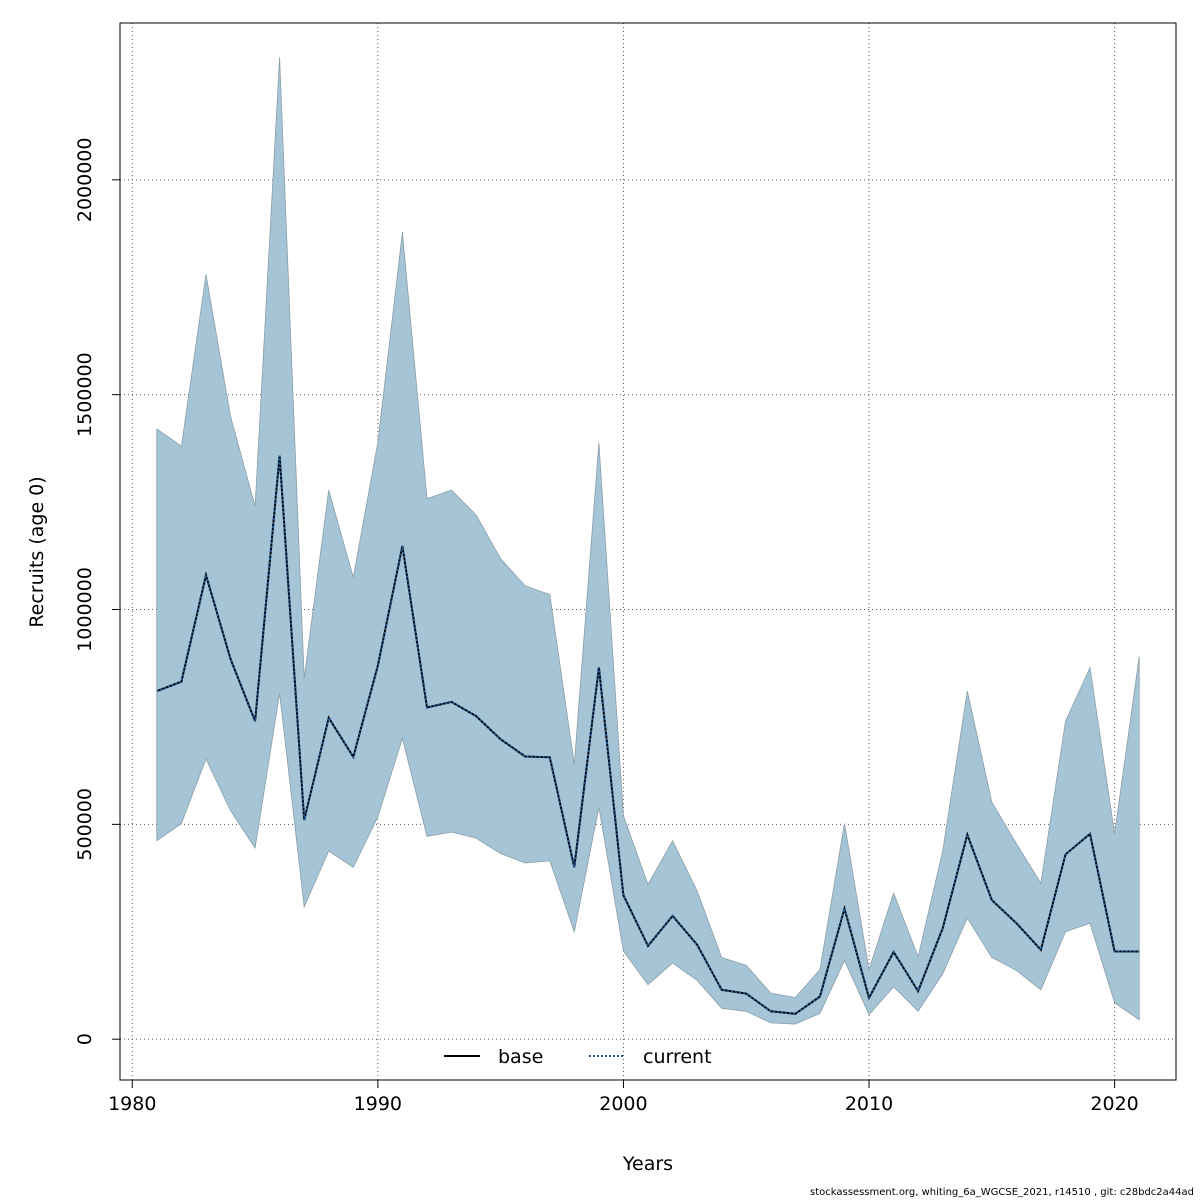 Image resolution: width=1200 pixels, height=1200 pixels. I want to click on x-tick-label-1980: 1980, so click(132, 1104).